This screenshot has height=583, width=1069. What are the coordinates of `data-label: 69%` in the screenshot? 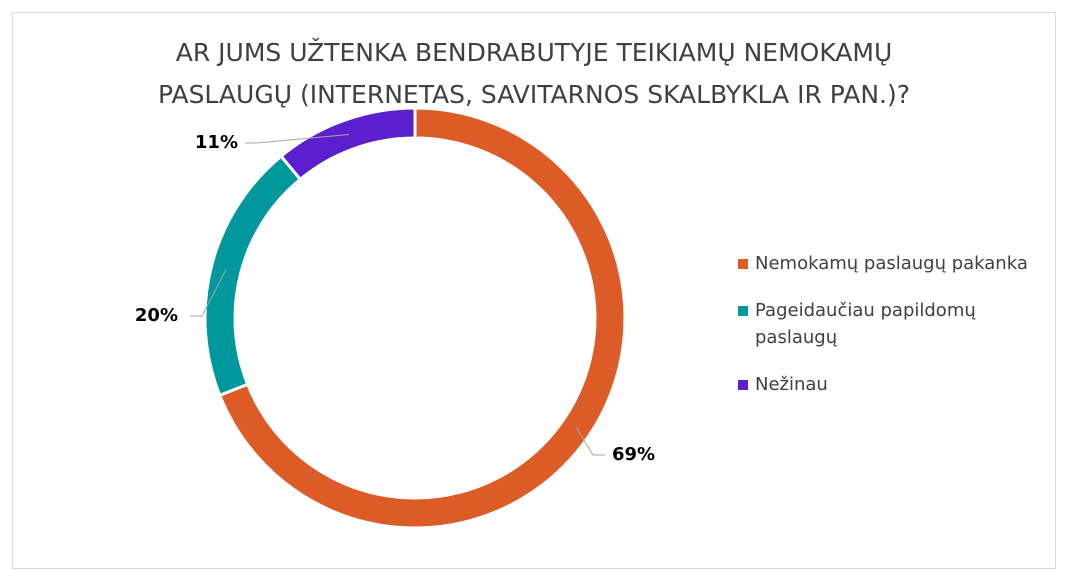 It's located at (633, 454).